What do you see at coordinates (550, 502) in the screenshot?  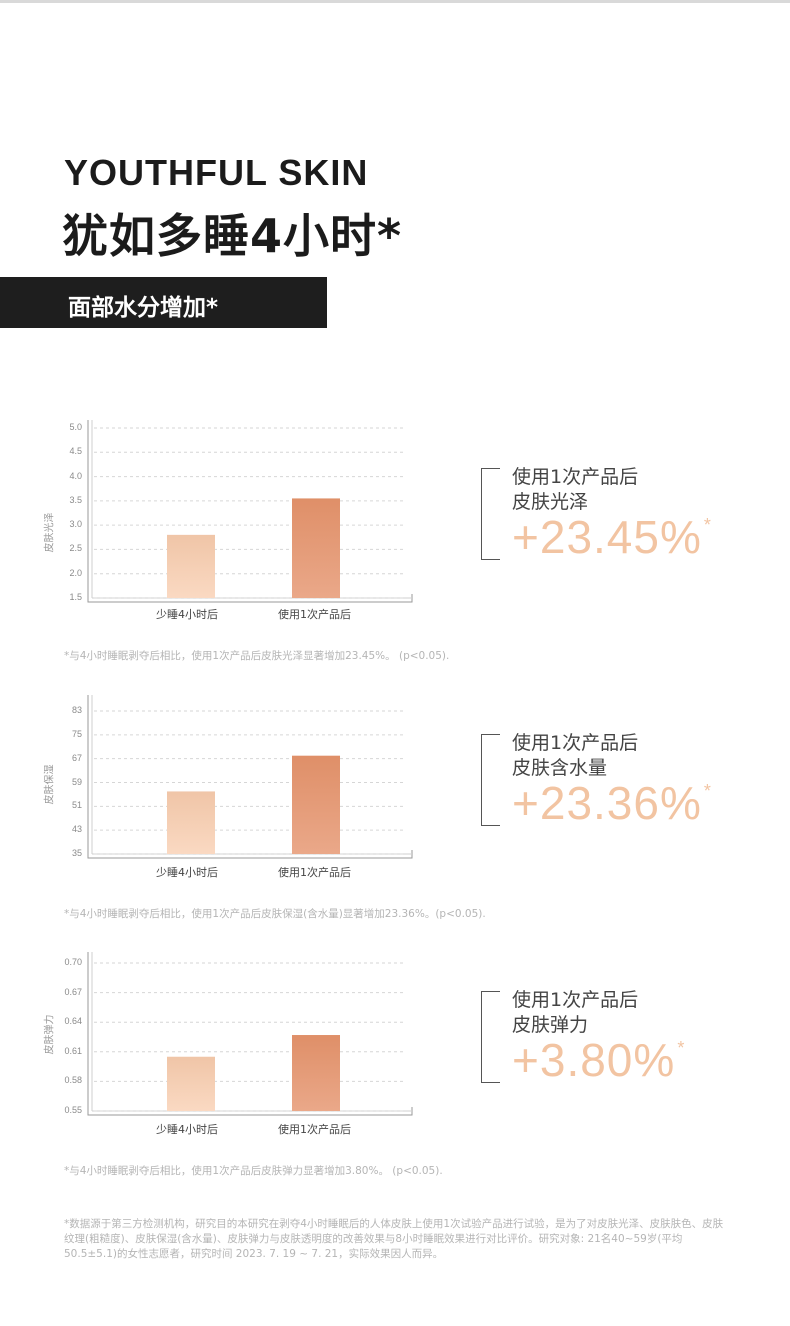 I see `callout-line2: 皮肤光泽` at bounding box center [550, 502].